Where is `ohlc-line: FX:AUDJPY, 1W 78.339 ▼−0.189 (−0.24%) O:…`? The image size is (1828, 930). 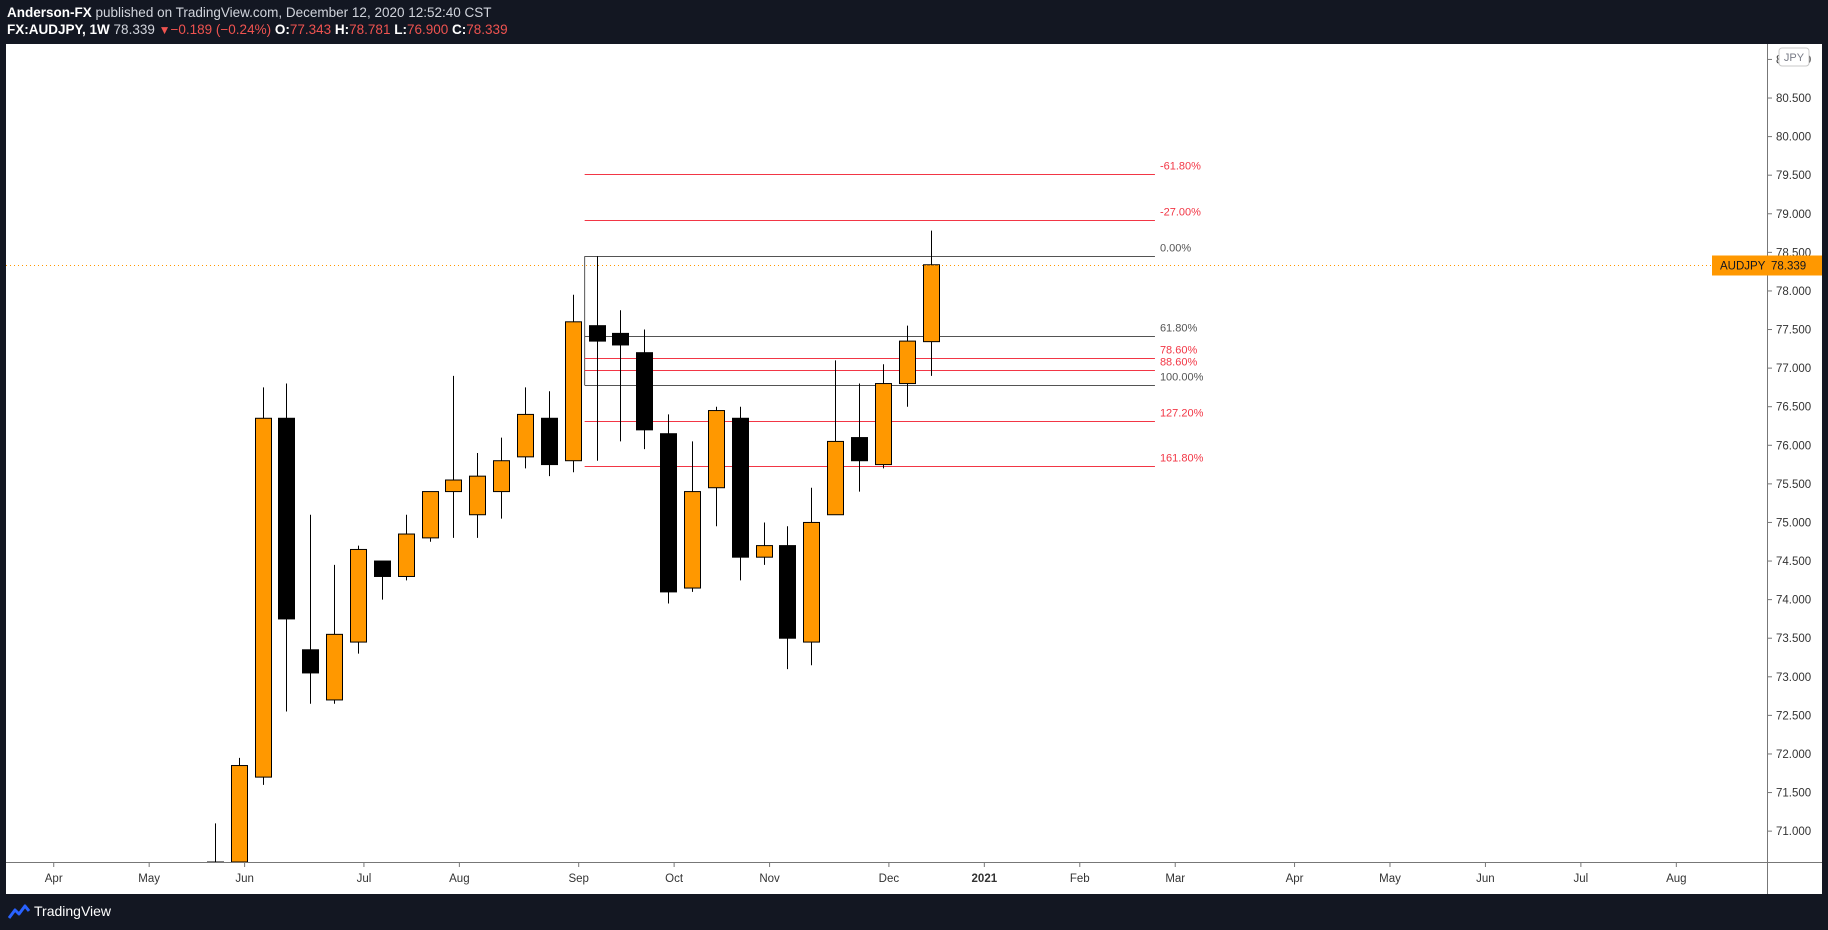 ohlc-line: FX:AUDJPY, 1W 78.339 ▼−0.189 (−0.24%) O:… is located at coordinates (257, 29).